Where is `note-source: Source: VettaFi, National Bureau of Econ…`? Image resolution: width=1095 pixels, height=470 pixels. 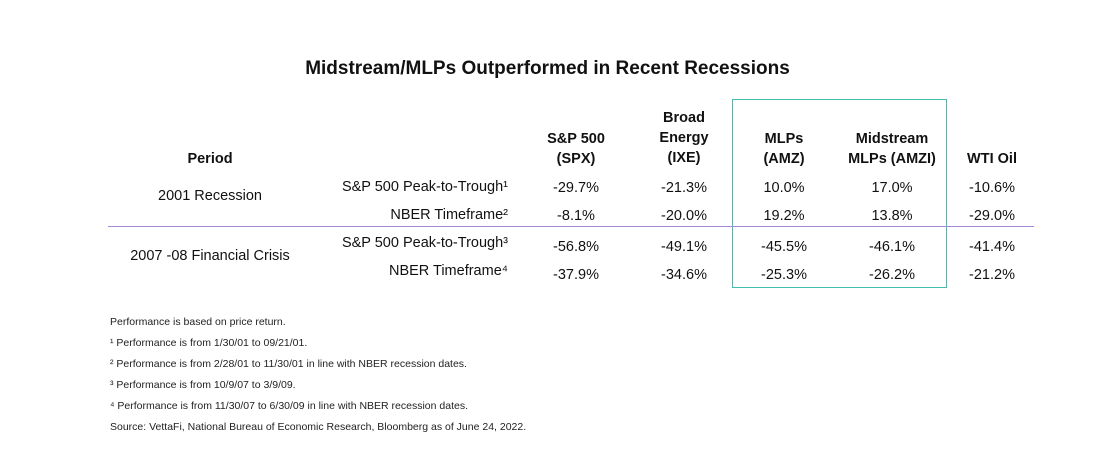
note-source: Source: VettaFi, National Bureau of Econ… is located at coordinates (318, 427).